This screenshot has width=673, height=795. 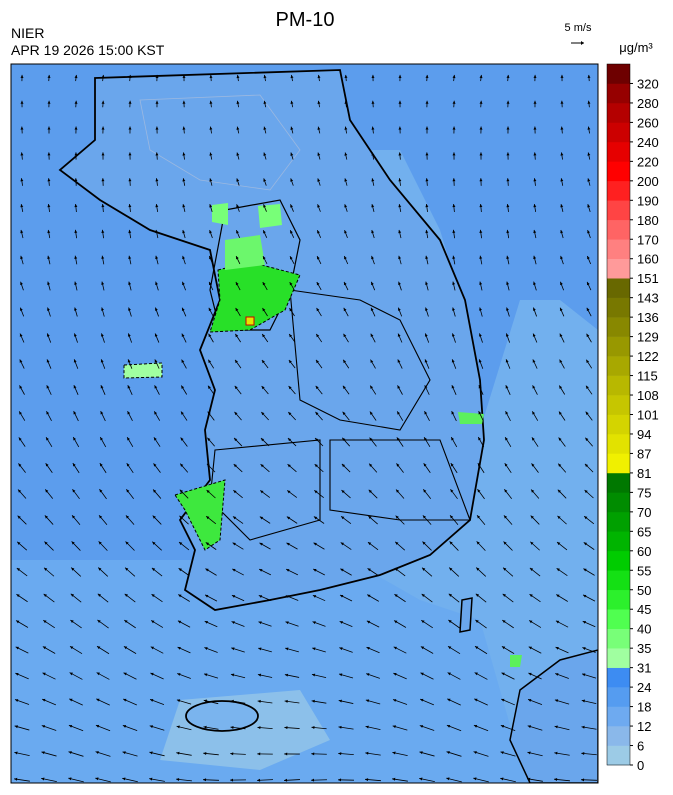 What do you see at coordinates (644, 434) in the screenshot?
I see `colorbar-label: 94` at bounding box center [644, 434].